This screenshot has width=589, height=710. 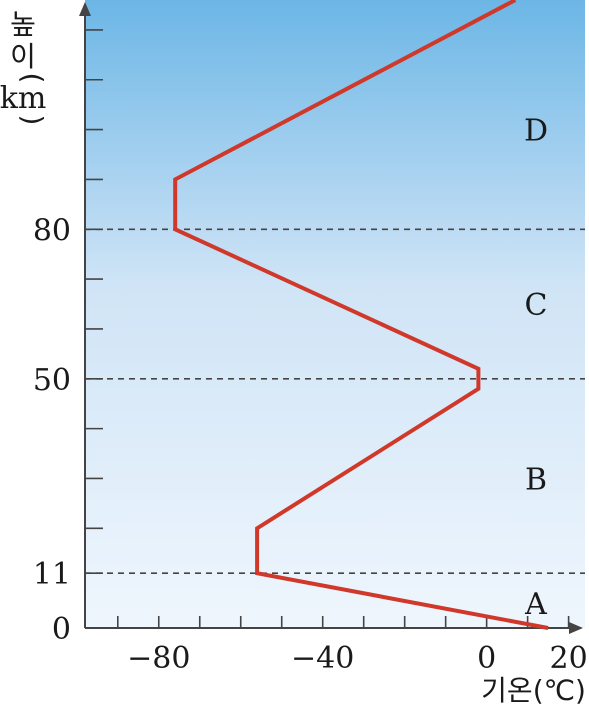 What do you see at coordinates (23, 56) in the screenshot?
I see `y-axis-title-char-1: 이` at bounding box center [23, 56].